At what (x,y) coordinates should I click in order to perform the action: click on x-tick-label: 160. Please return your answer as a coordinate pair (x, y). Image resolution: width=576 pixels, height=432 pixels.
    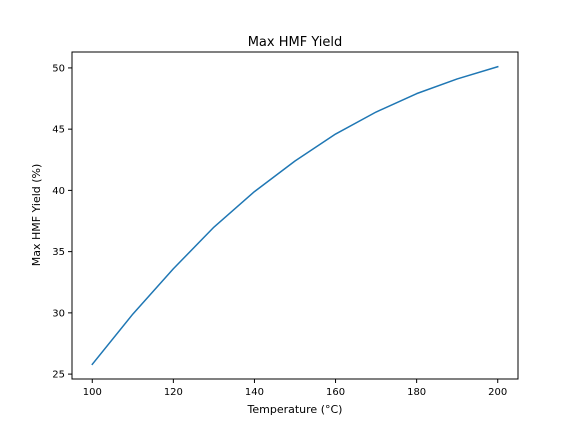
    Looking at the image, I should click on (335, 392).